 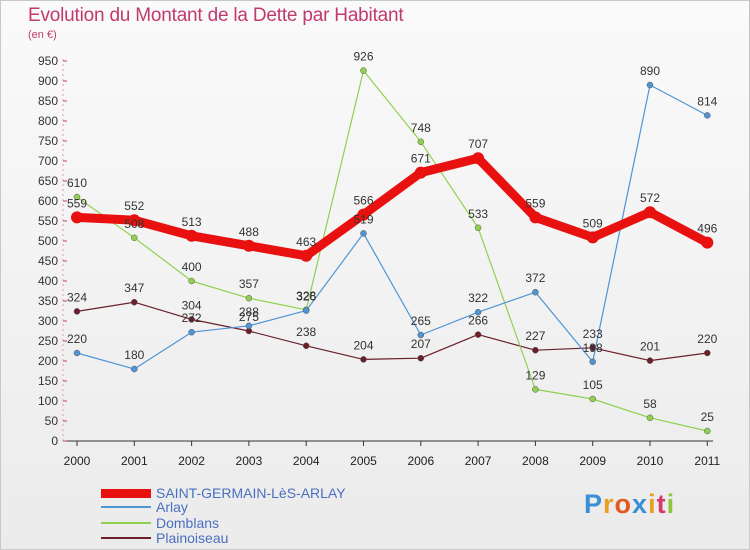 I want to click on data-label-Domblans-2008: 129, so click(x=535, y=375).